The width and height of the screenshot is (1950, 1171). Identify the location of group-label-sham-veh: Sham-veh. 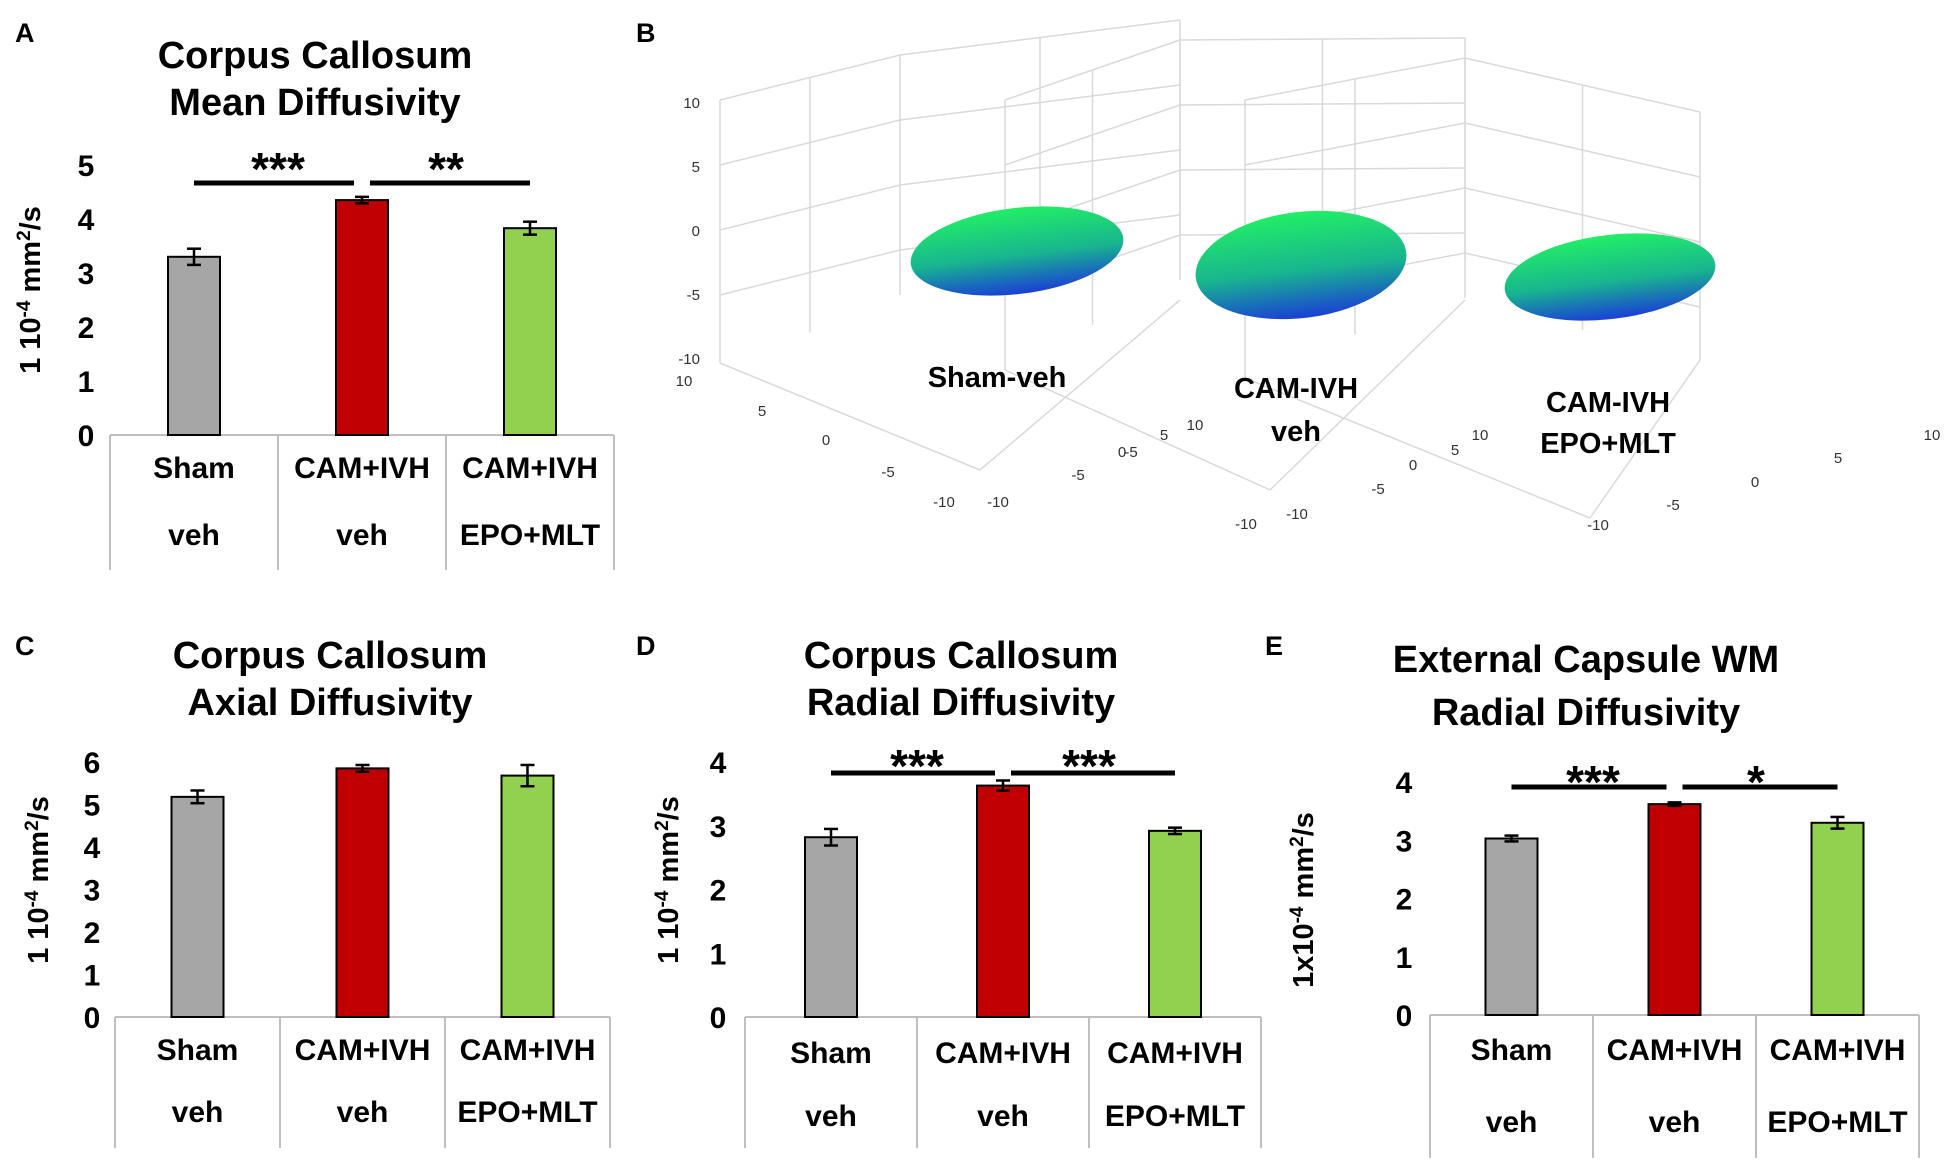
(997, 378).